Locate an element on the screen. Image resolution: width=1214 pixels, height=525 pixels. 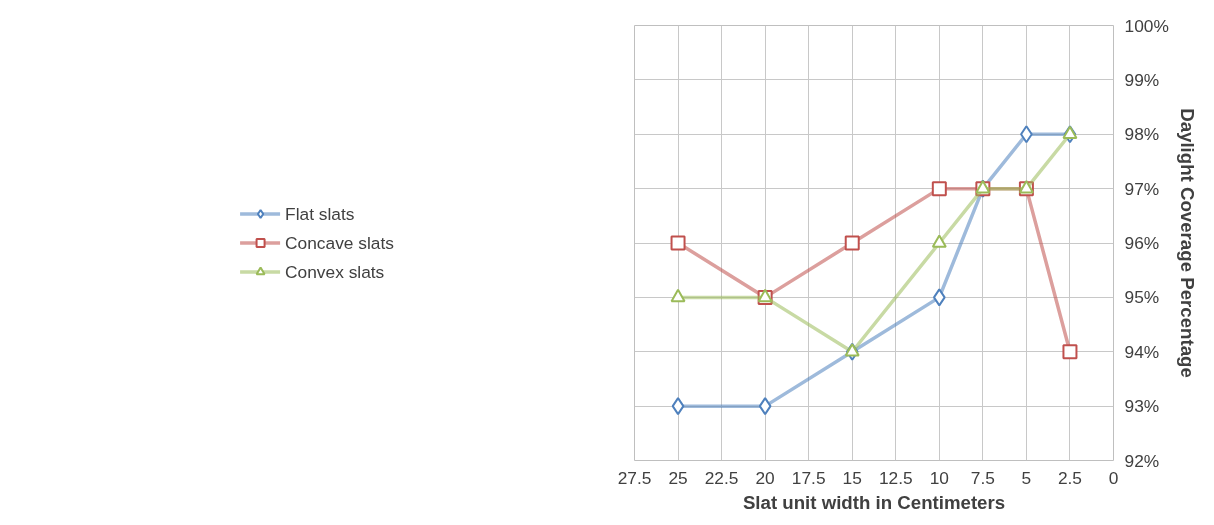
x-tick-label: 15 is located at coordinates (852, 477).